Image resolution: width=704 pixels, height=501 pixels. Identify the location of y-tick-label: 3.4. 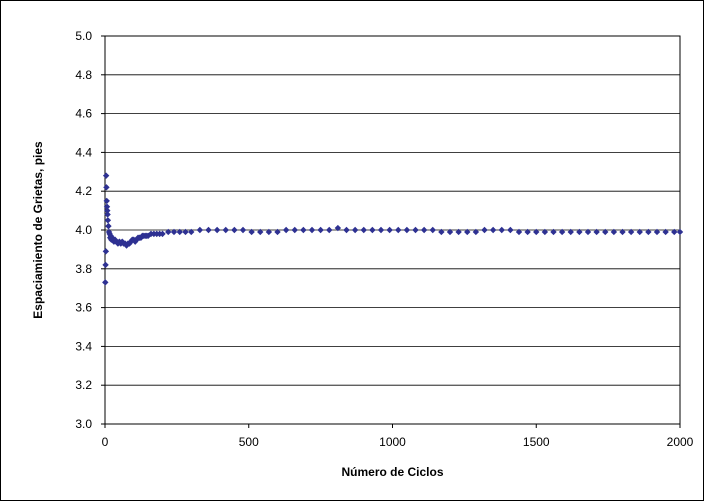
(83, 346).